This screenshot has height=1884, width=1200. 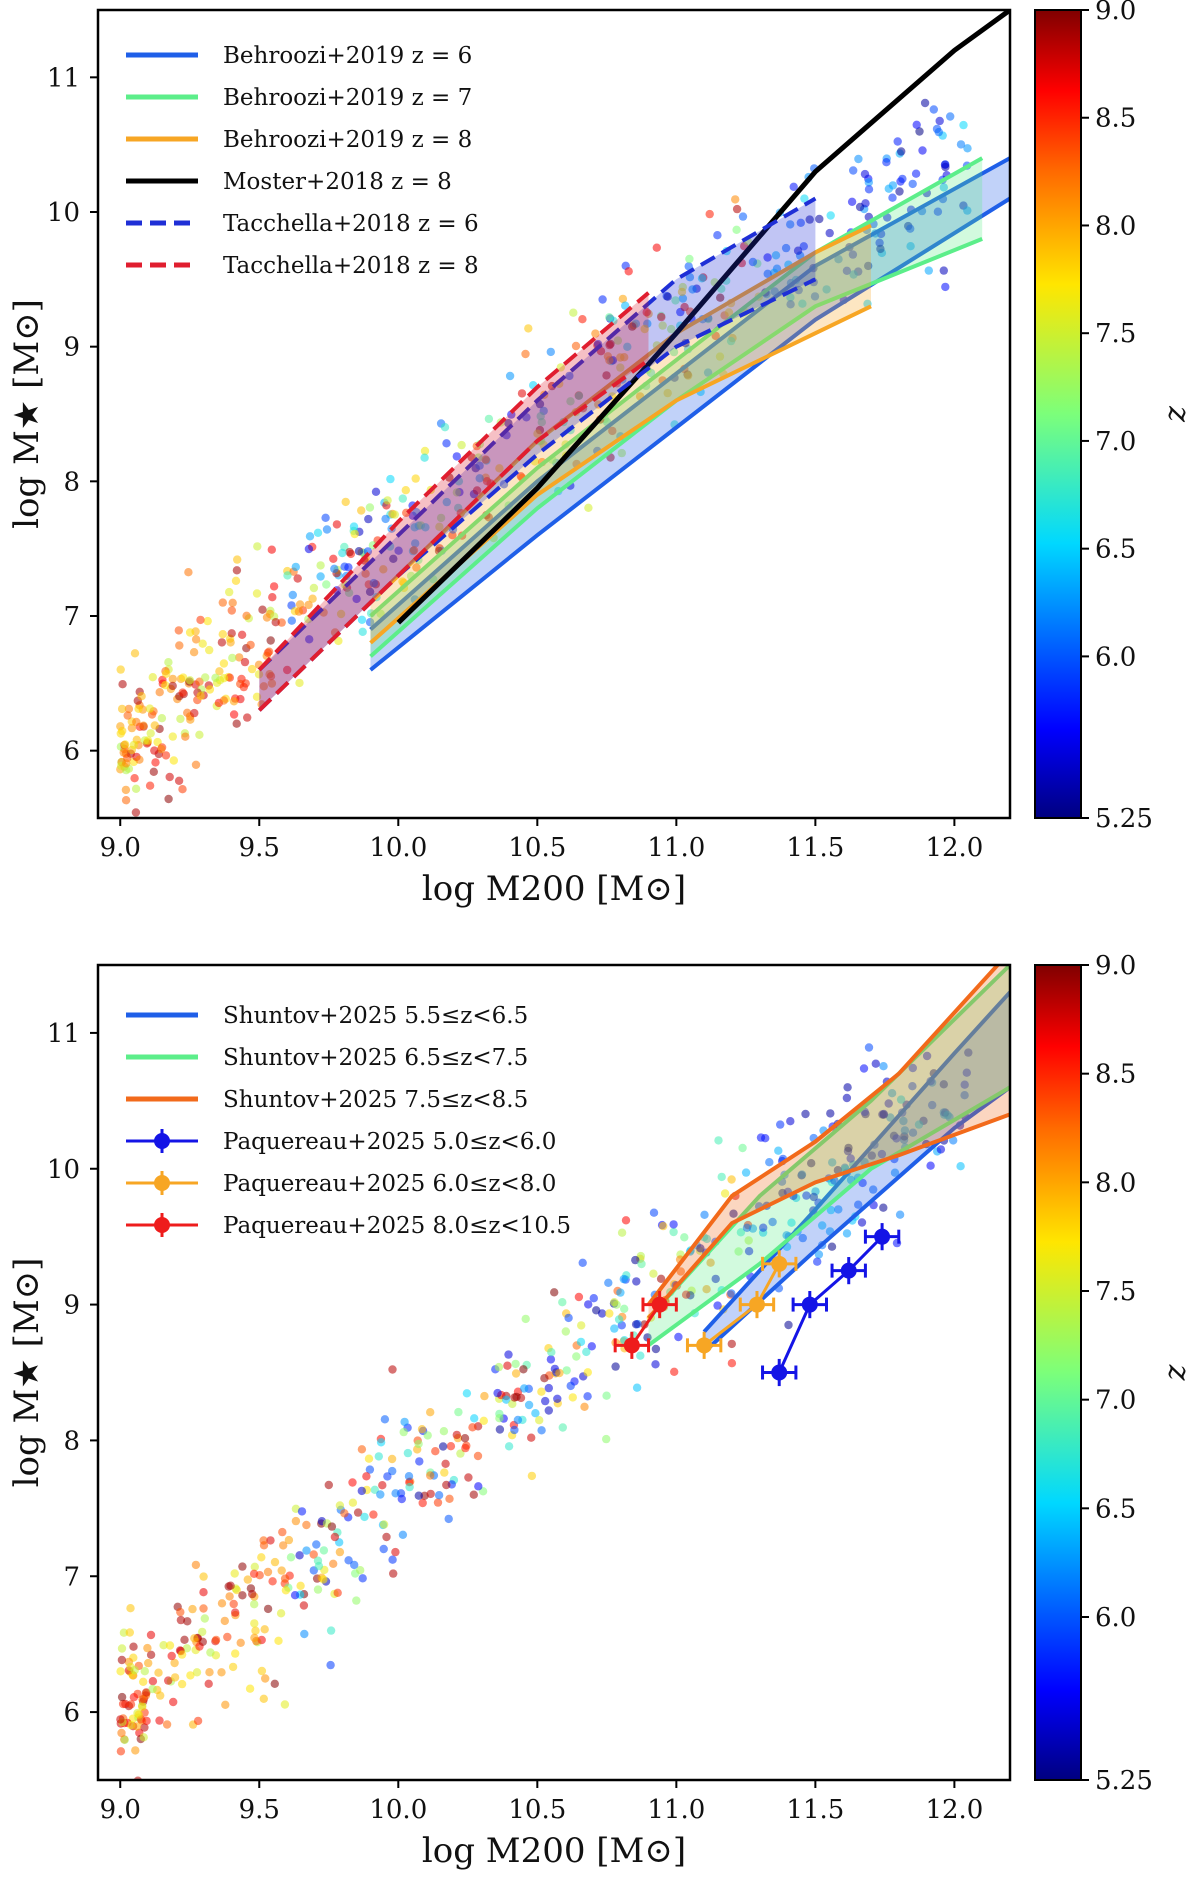 I want to click on legend-label: Shuntov+2025 5.5≤z<6.5, so click(x=375, y=1016).